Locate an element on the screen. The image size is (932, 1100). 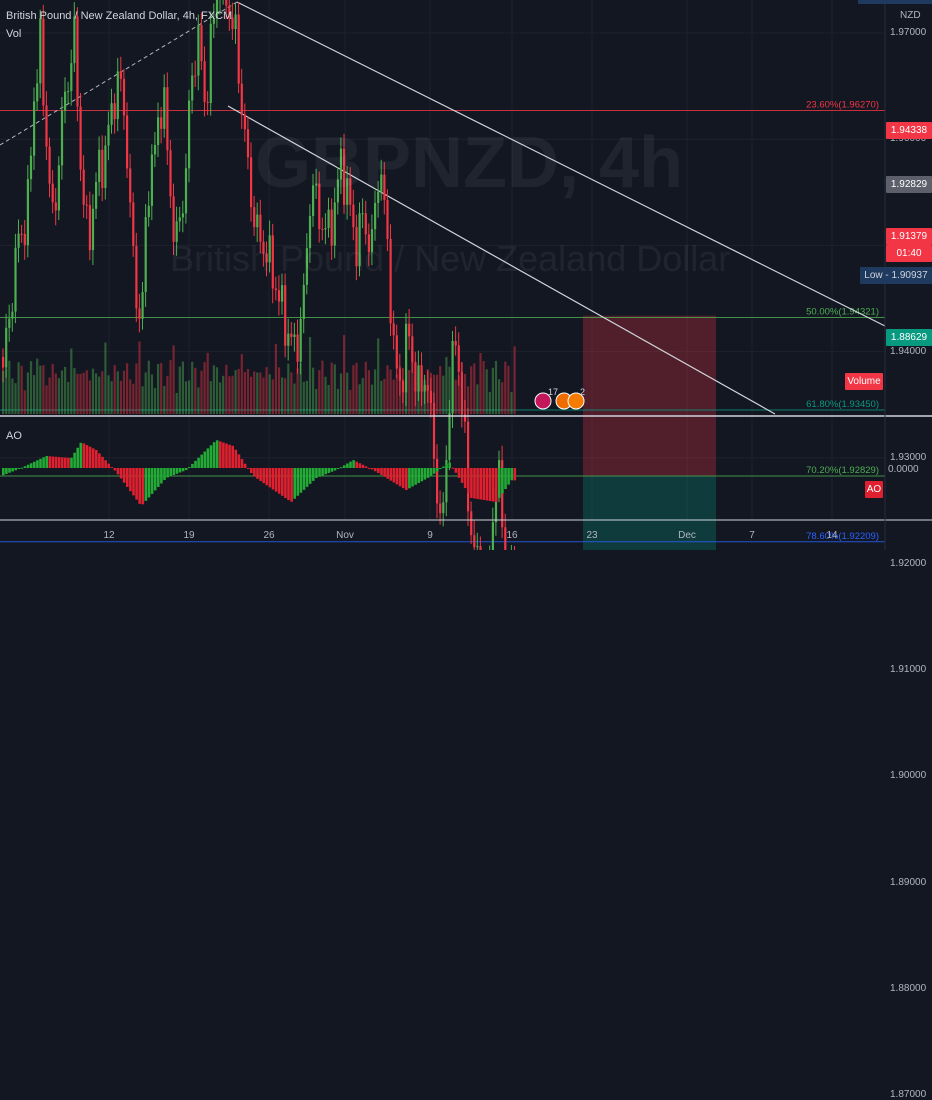
time-tick-label: 9 is located at coordinates (430, 535).